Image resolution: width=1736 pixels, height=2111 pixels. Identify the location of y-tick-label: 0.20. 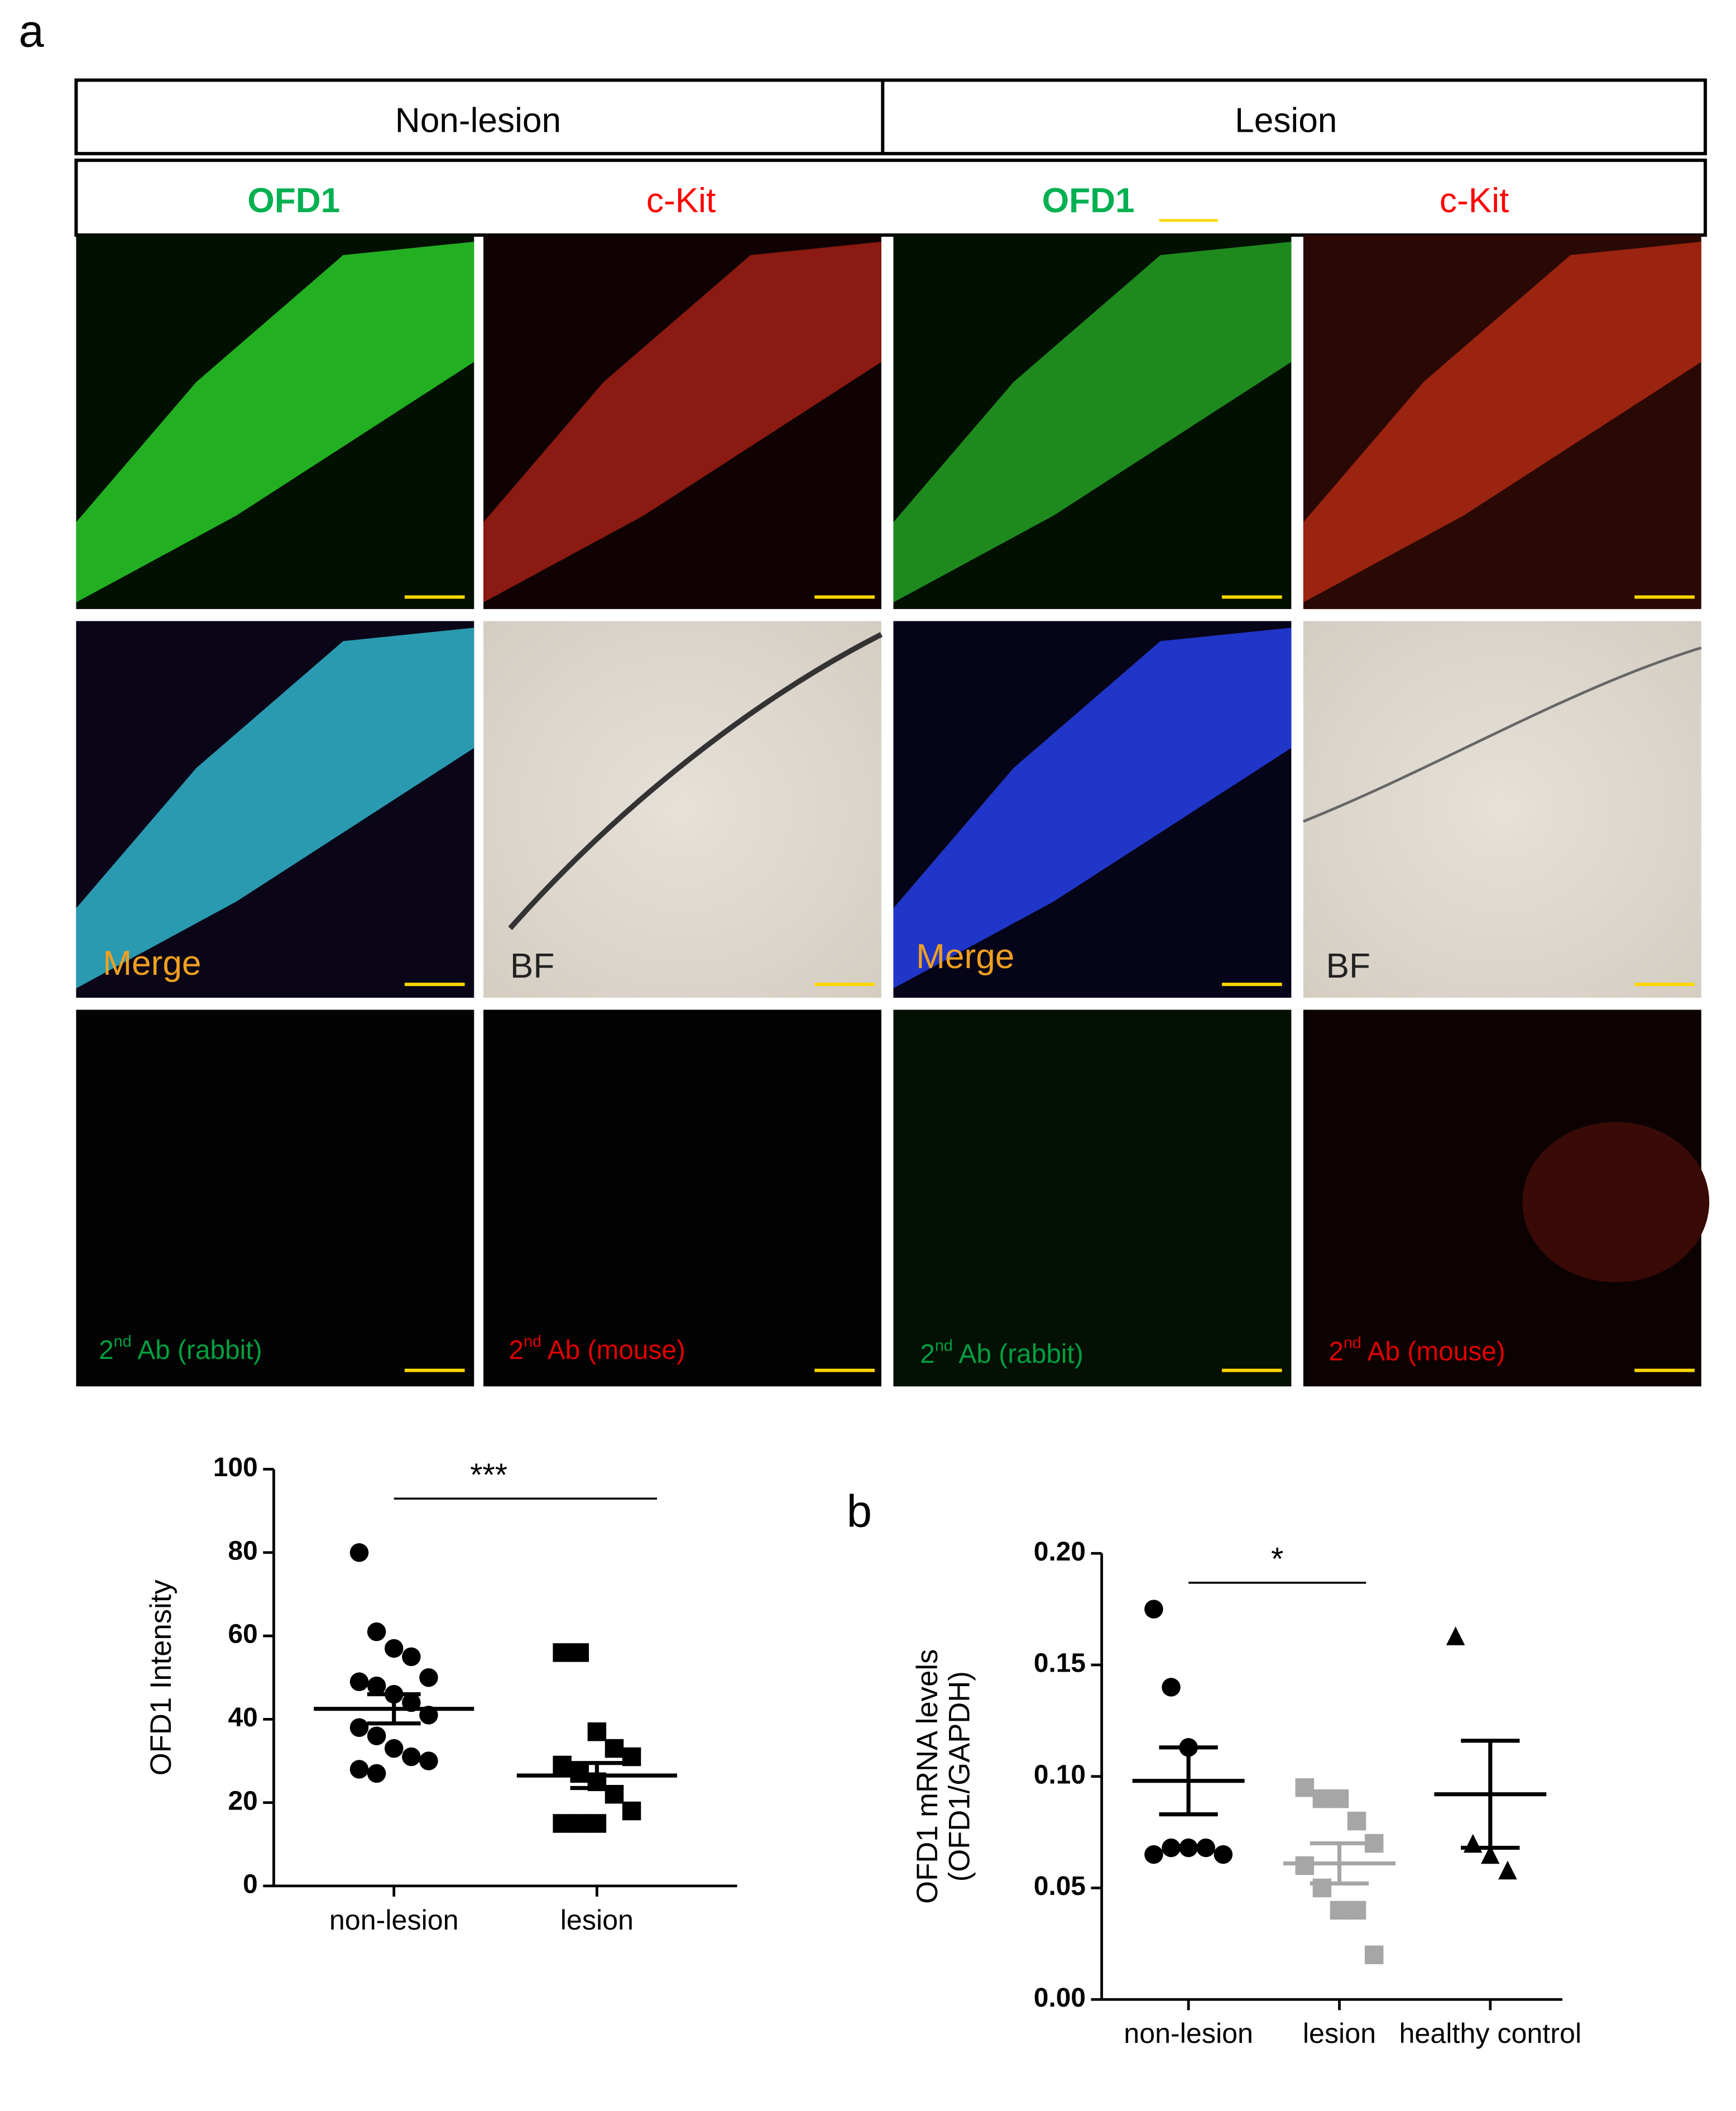
(1060, 1552).